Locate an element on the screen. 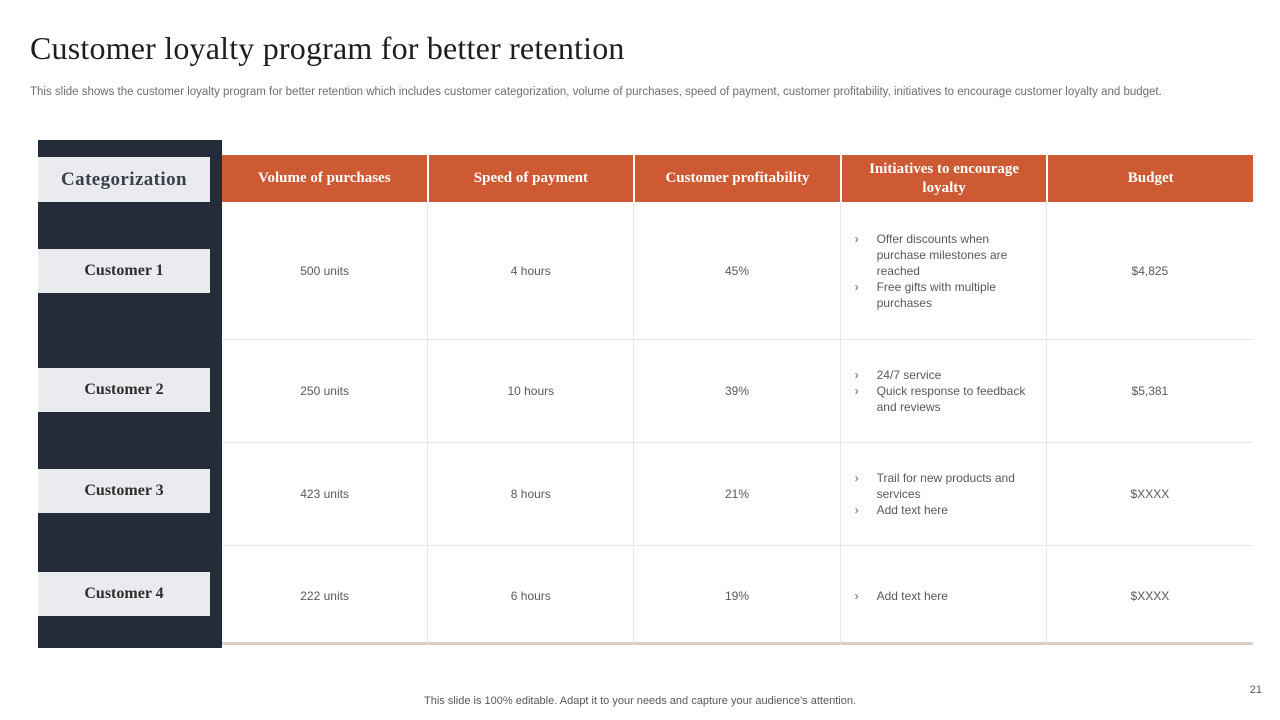 This screenshot has width=1280, height=720. cell-profitability-customer-2: 39% is located at coordinates (737, 391).